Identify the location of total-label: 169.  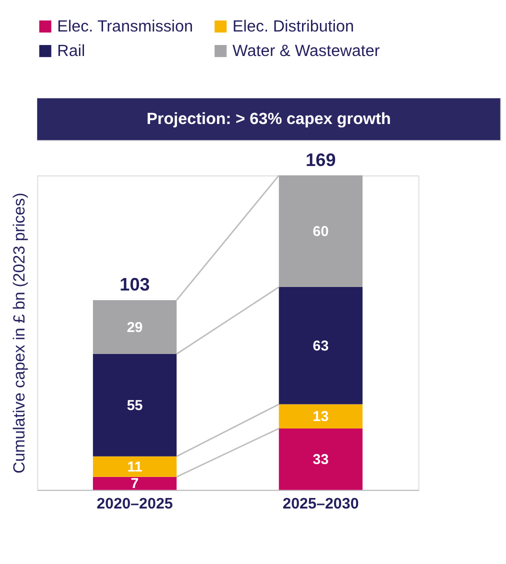
(321, 160).